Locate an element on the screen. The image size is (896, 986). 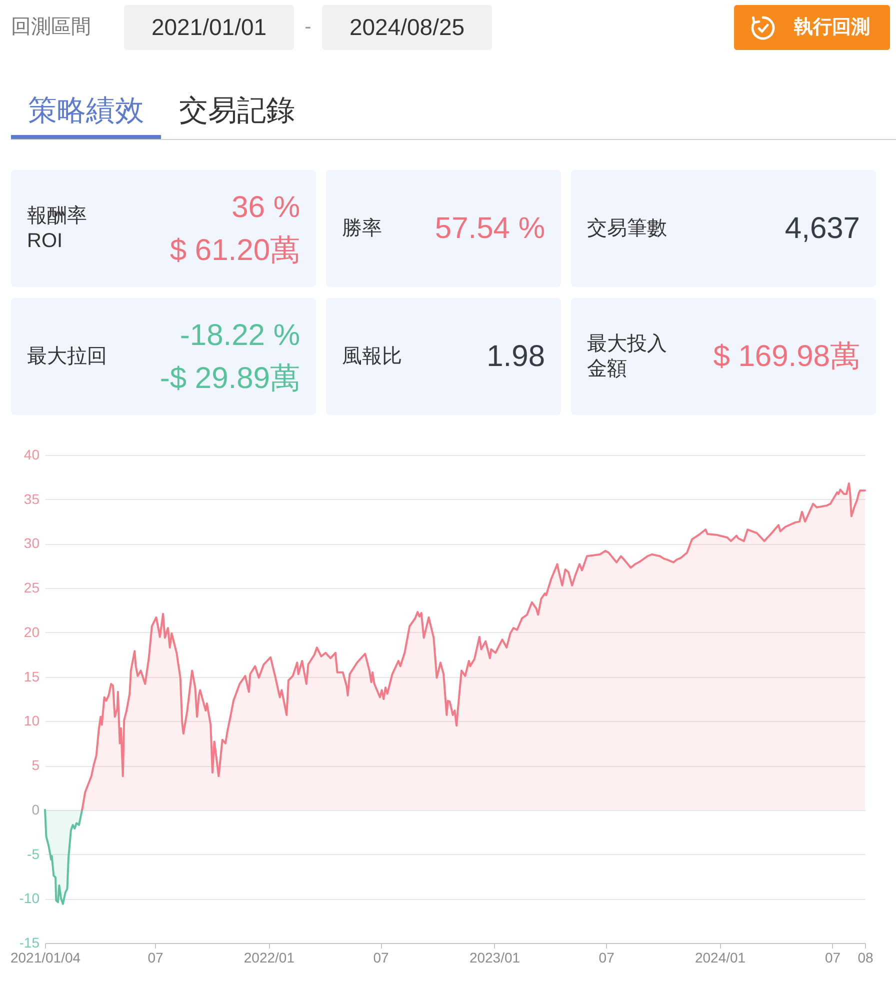
y-tick-label: 10 is located at coordinates (32, 720).